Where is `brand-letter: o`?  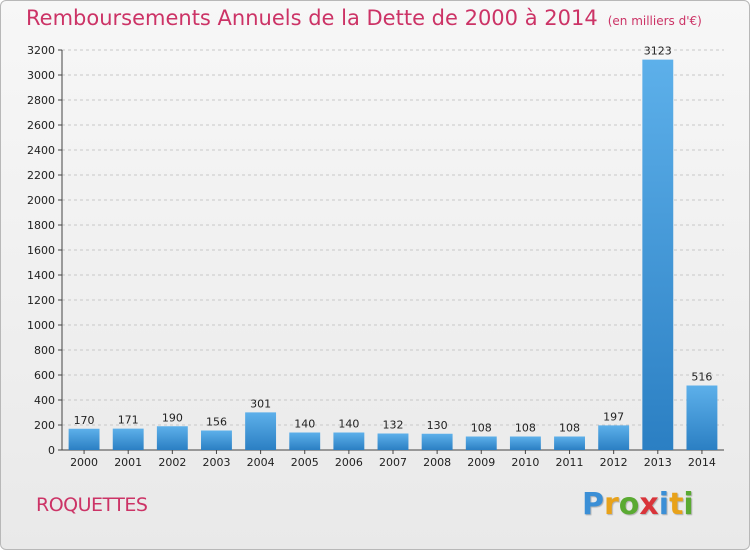
brand-letter: o is located at coordinates (629, 504).